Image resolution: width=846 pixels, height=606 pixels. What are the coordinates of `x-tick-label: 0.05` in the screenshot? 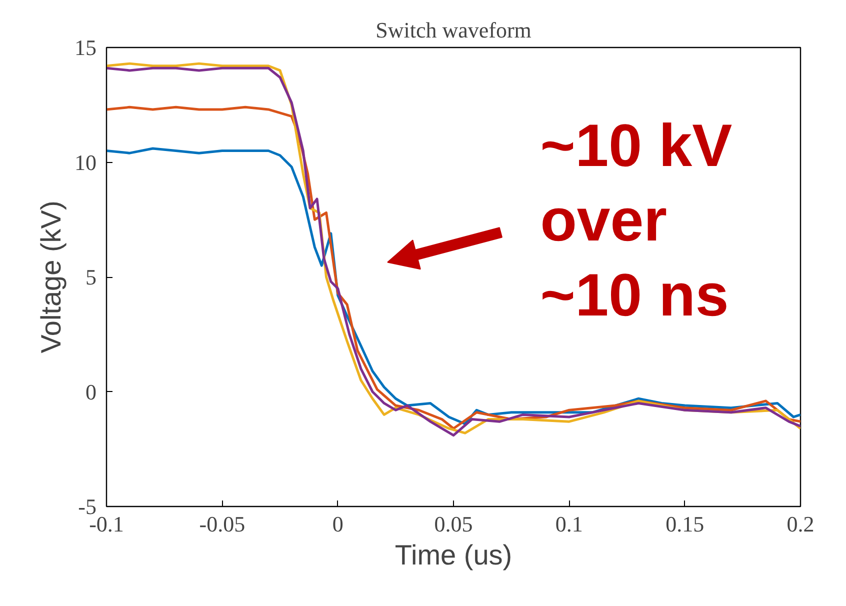 It's located at (453, 524).